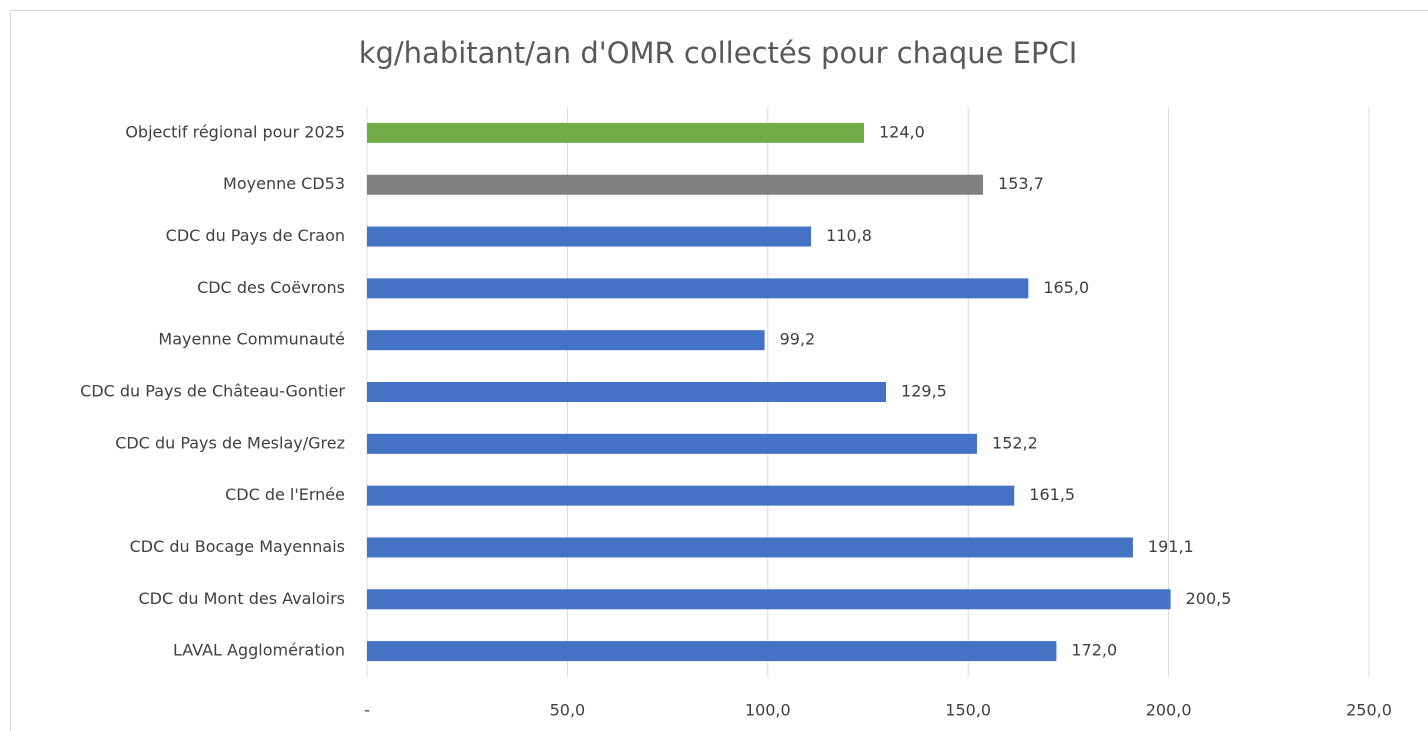 This screenshot has width=1428, height=731. Describe the element at coordinates (251, 339) in the screenshot. I see `y-tick-label: Mayenne Communauté` at that location.